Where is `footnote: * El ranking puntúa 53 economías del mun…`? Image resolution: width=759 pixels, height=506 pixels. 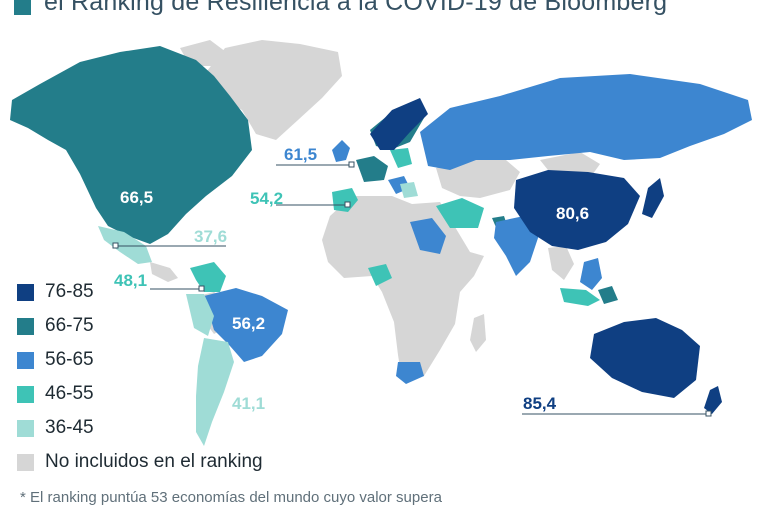
footnote: * El ranking puntúa 53 economías del mun… is located at coordinates (231, 497).